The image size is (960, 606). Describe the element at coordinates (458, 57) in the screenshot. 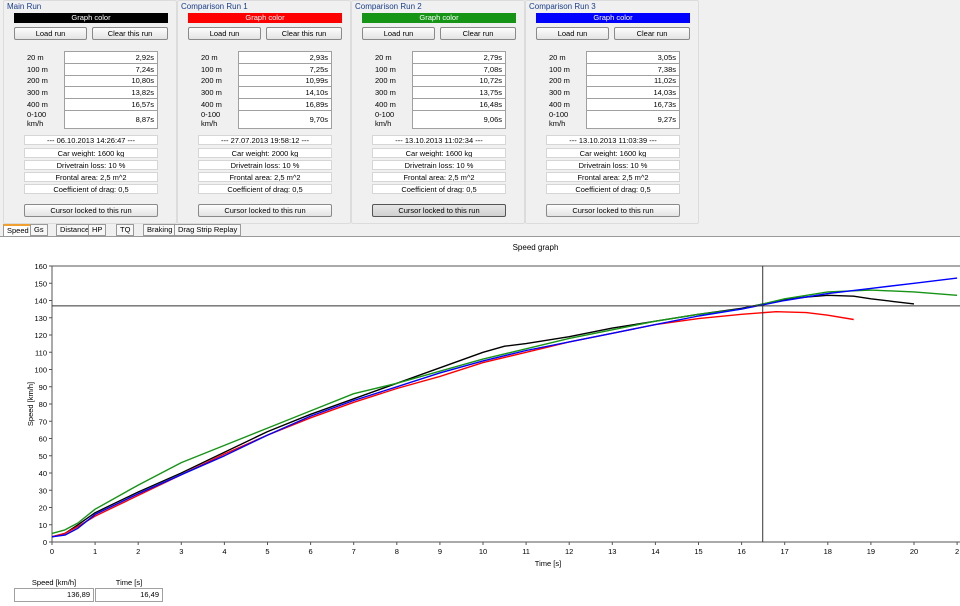

I see `split-value: 2,79s` at that location.